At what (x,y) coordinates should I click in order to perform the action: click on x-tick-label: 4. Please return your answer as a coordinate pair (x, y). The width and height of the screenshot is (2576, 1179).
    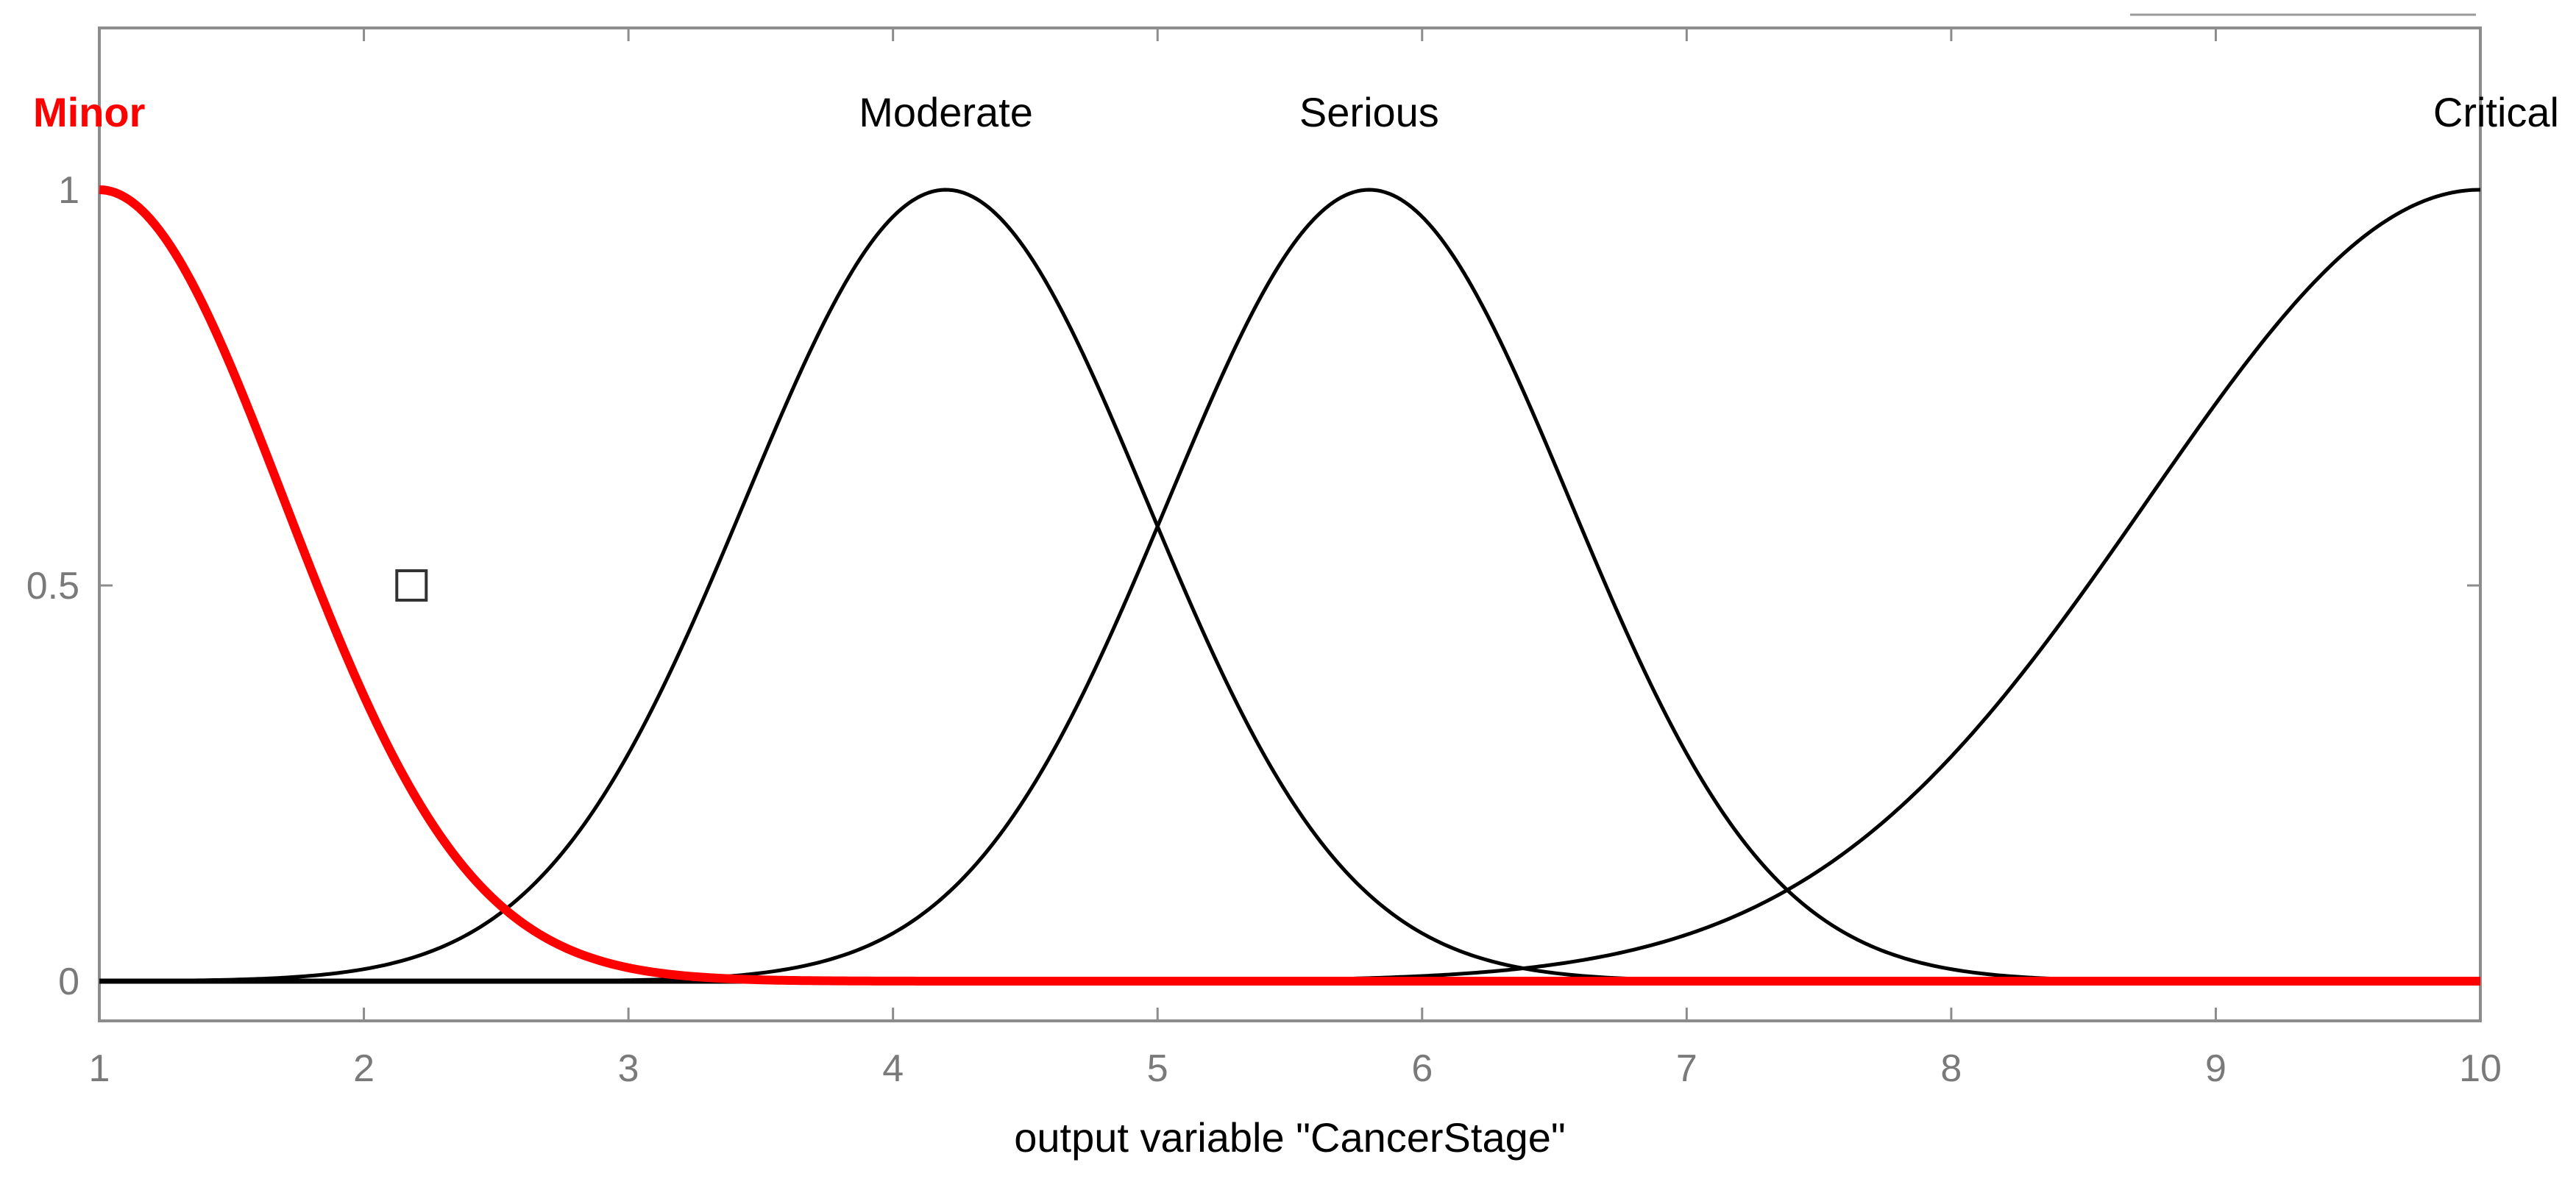
    Looking at the image, I should click on (893, 1068).